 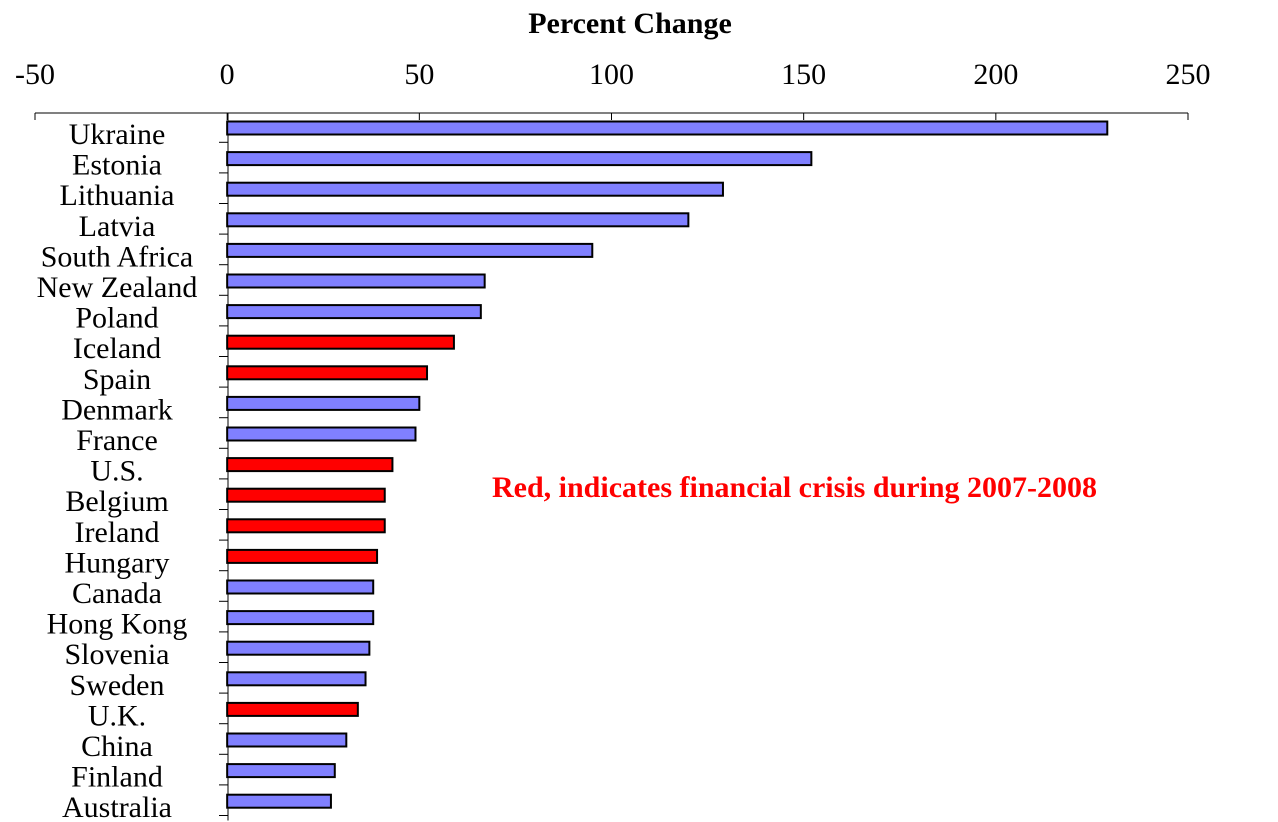 What do you see at coordinates (1188, 74) in the screenshot?
I see `x-tick-label: 250` at bounding box center [1188, 74].